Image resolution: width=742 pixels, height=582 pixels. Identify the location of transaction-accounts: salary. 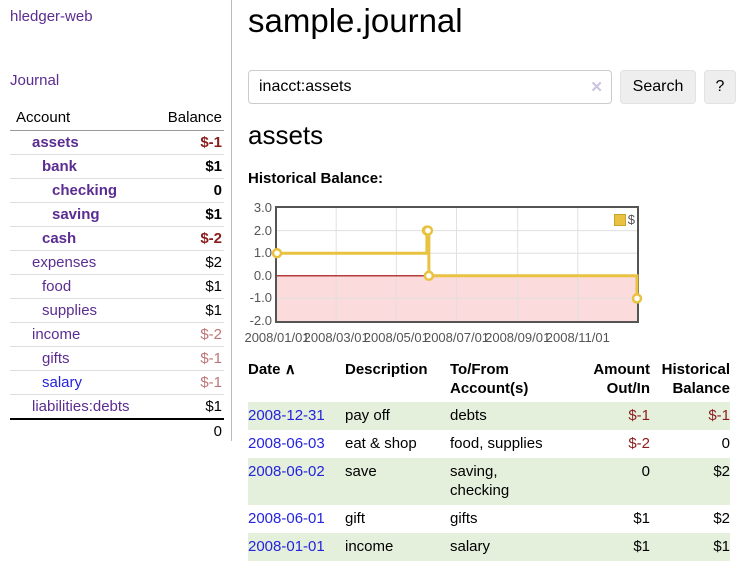
(470, 546).